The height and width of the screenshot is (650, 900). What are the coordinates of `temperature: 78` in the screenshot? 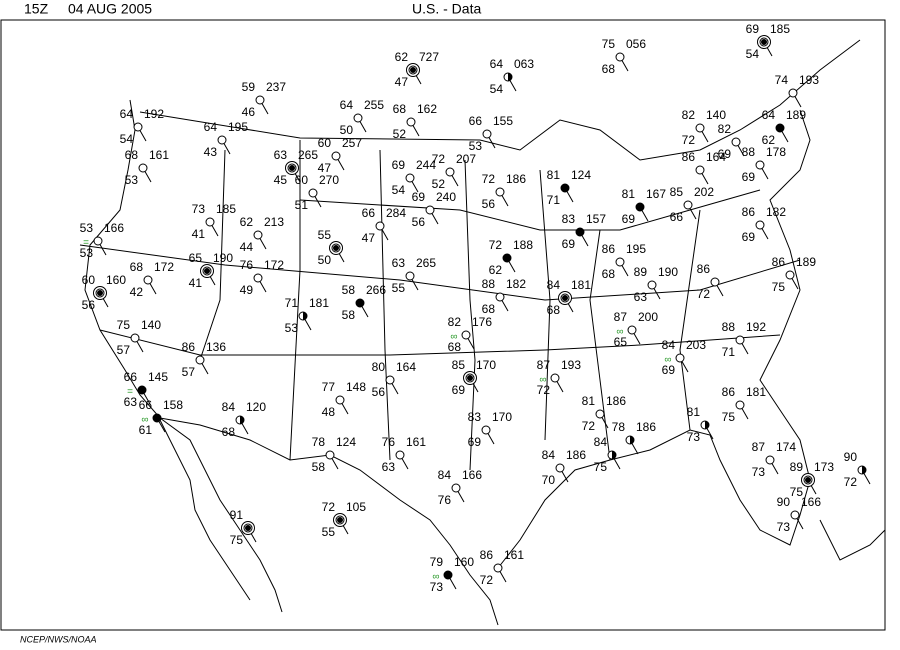 It's located at (319, 442).